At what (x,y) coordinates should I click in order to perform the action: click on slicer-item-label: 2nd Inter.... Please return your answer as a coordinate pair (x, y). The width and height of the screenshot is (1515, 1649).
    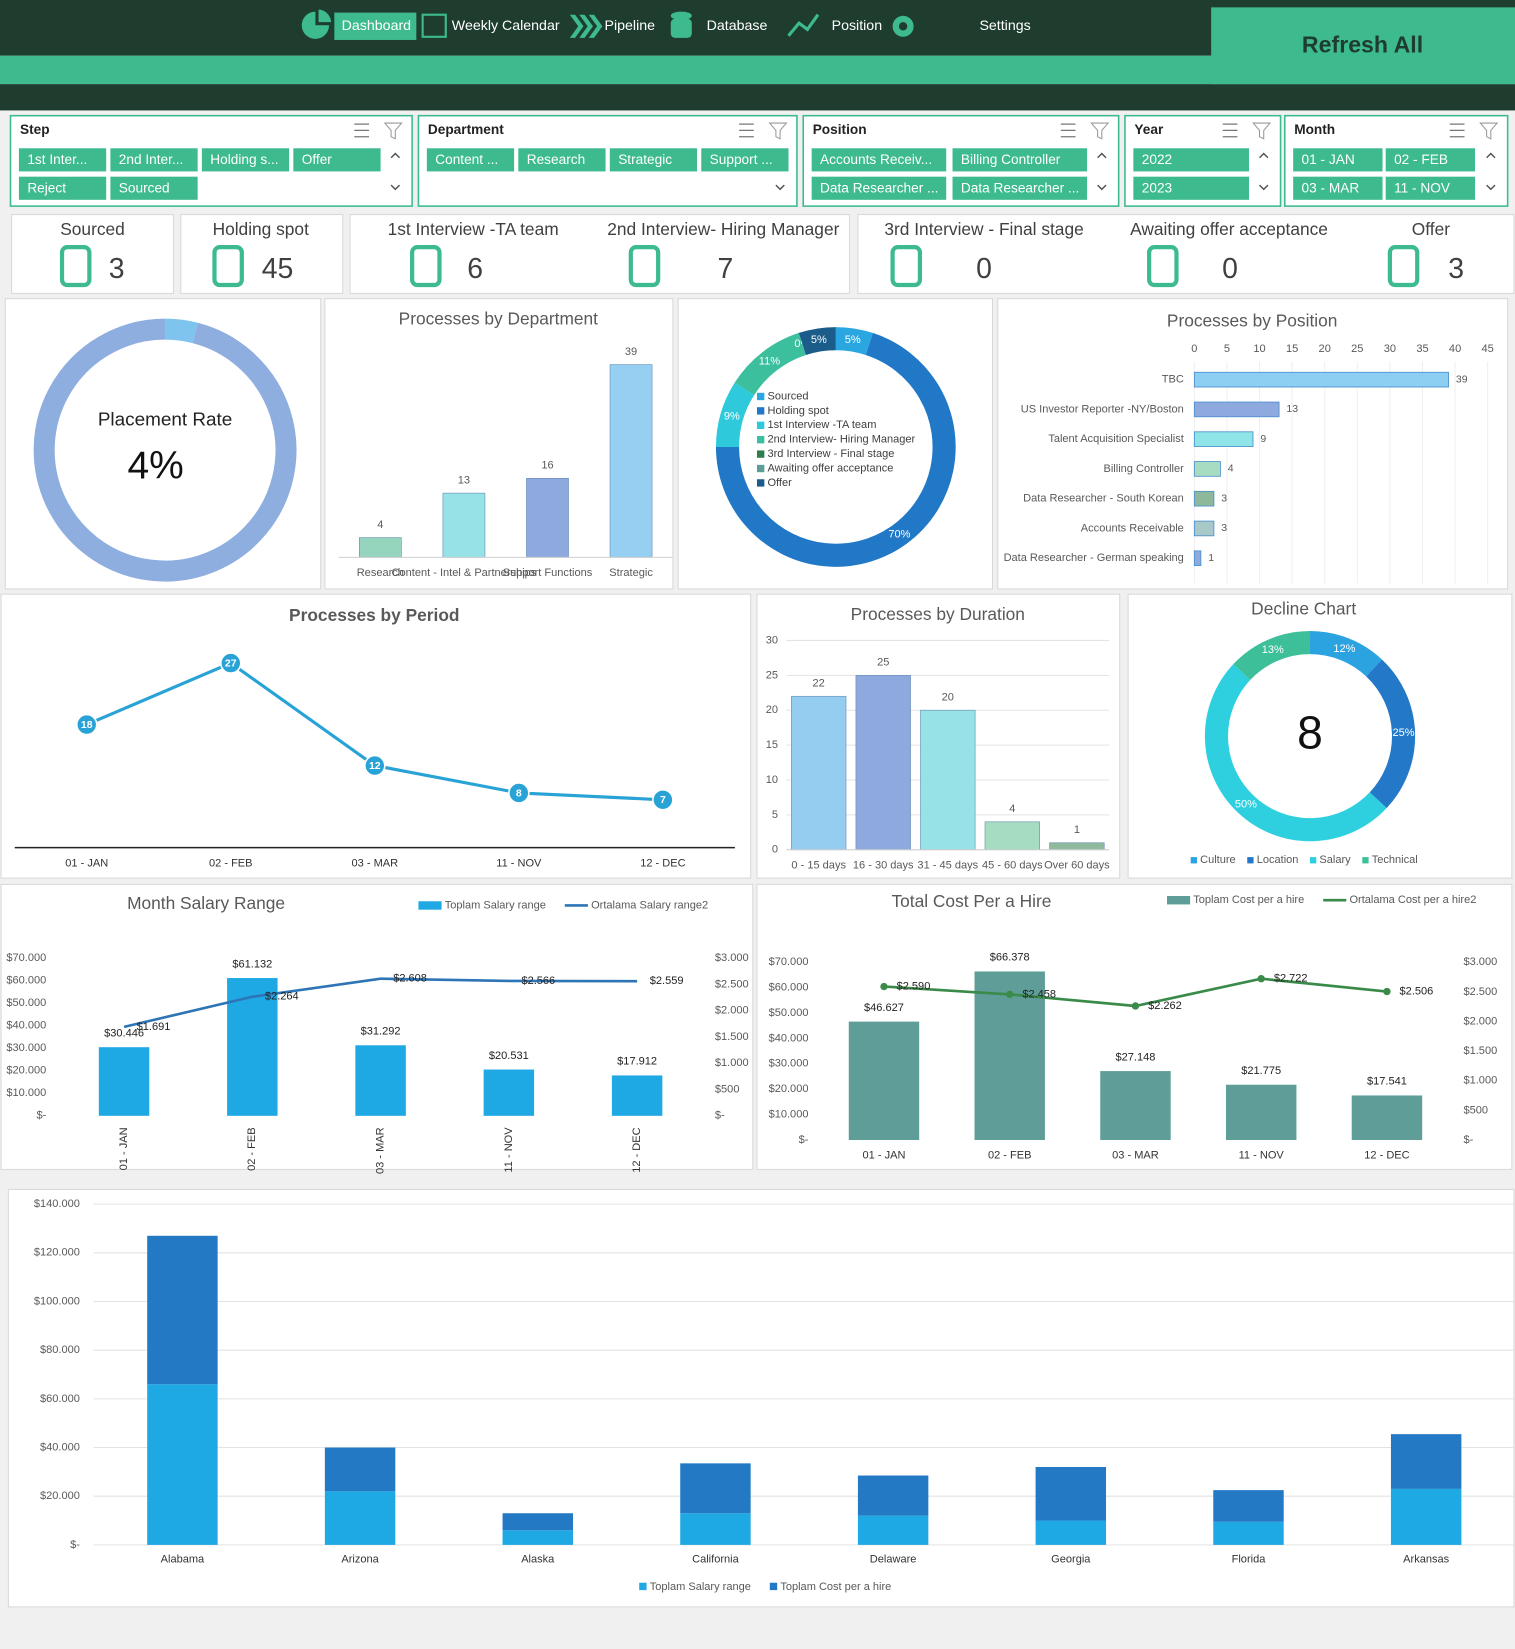
    Looking at the image, I should click on (151, 159).